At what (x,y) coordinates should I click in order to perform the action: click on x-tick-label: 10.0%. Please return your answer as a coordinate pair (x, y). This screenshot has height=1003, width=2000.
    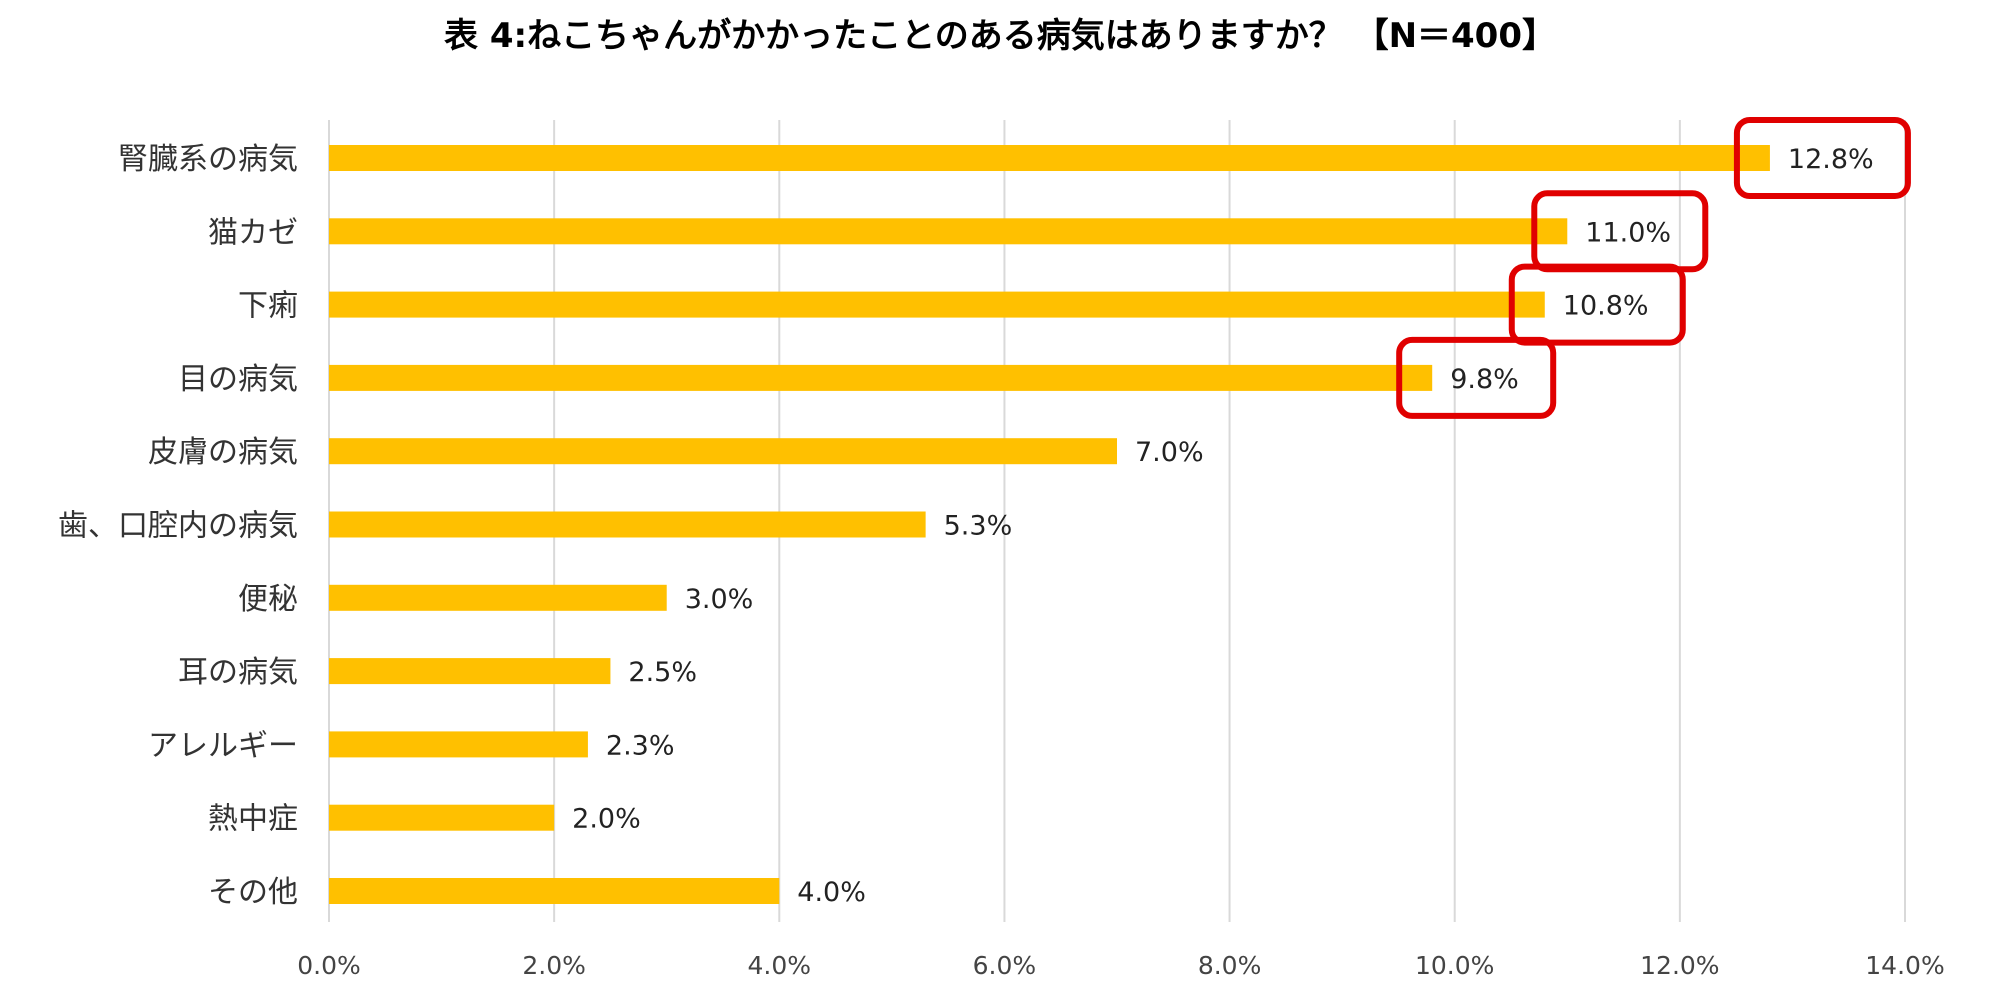
    Looking at the image, I should click on (1454, 965).